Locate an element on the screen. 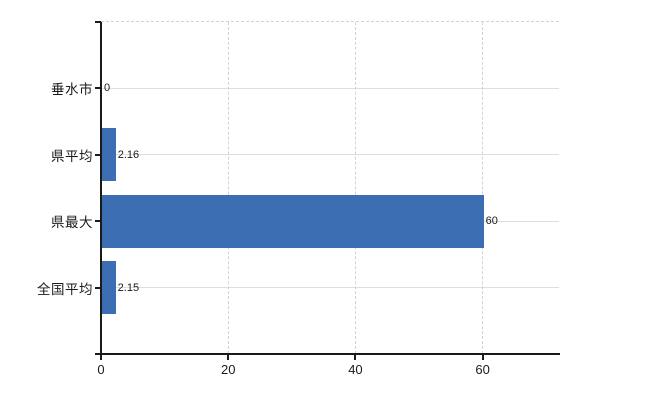  category-label: 全国平均 is located at coordinates (65, 289).